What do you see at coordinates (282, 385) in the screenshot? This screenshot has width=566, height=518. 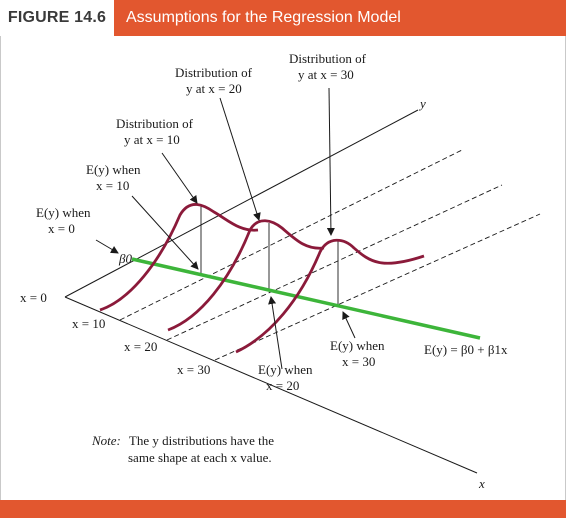 I see `ey-x20-line2: x = 20` at bounding box center [282, 385].